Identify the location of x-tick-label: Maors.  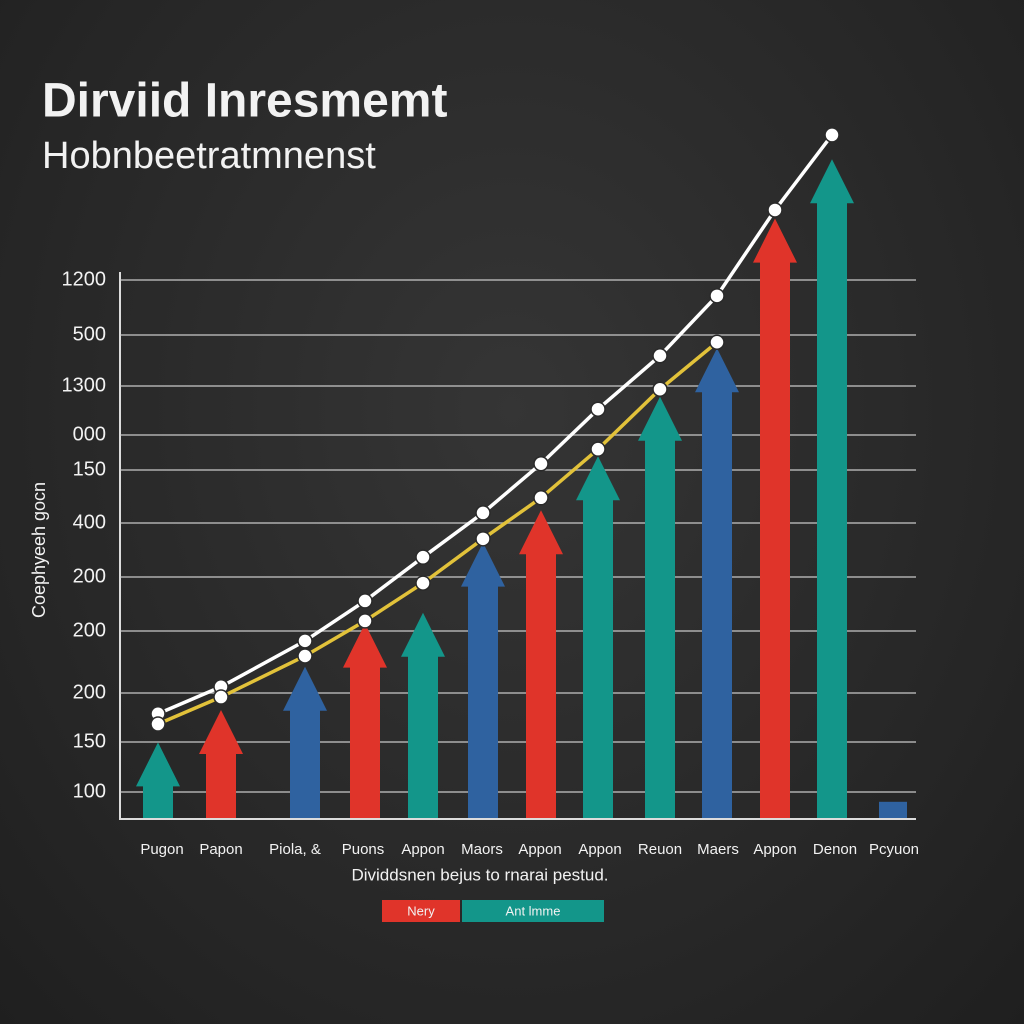
(482, 849).